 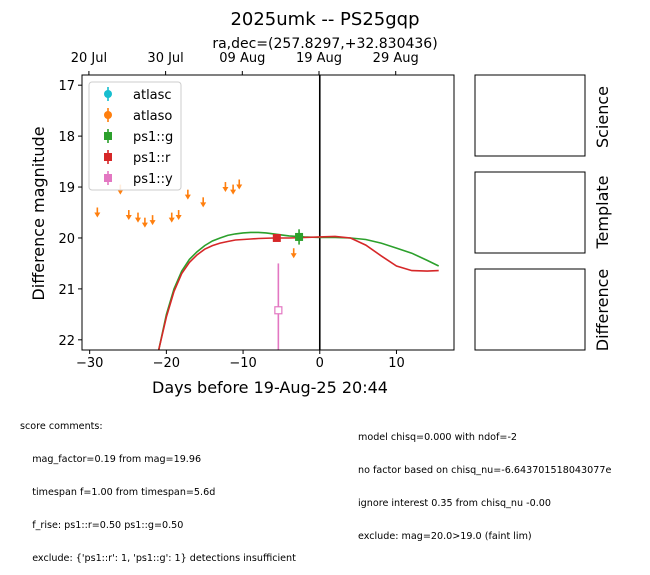 What do you see at coordinates (66, 290) in the screenshot?
I see `y-tick-label: 21` at bounding box center [66, 290].